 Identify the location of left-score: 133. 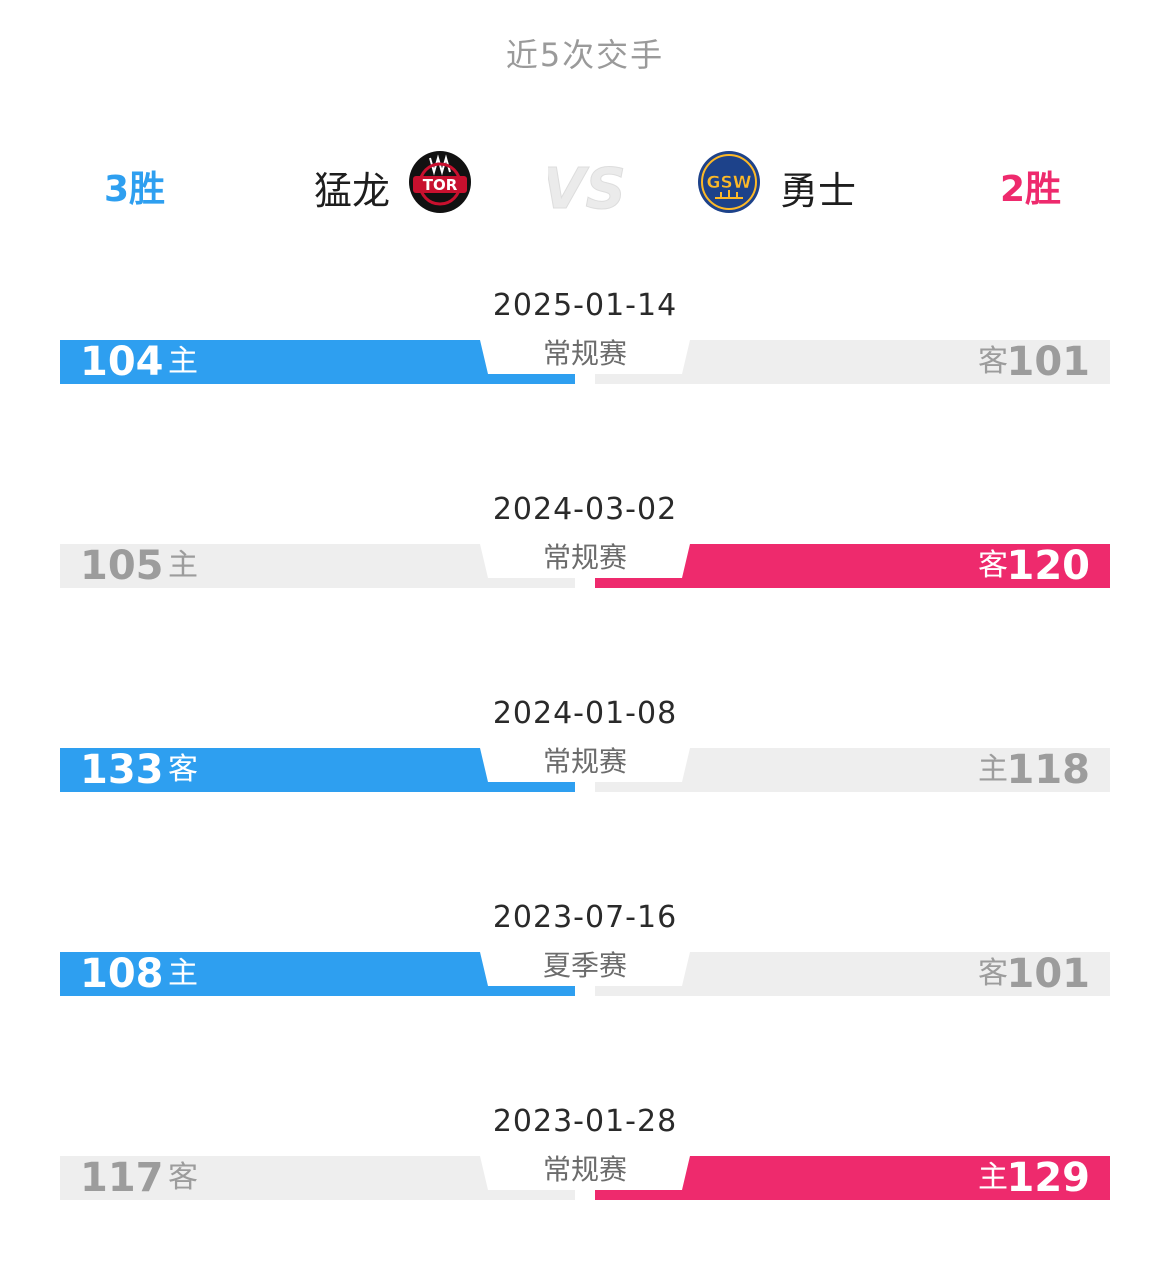
(122, 770).